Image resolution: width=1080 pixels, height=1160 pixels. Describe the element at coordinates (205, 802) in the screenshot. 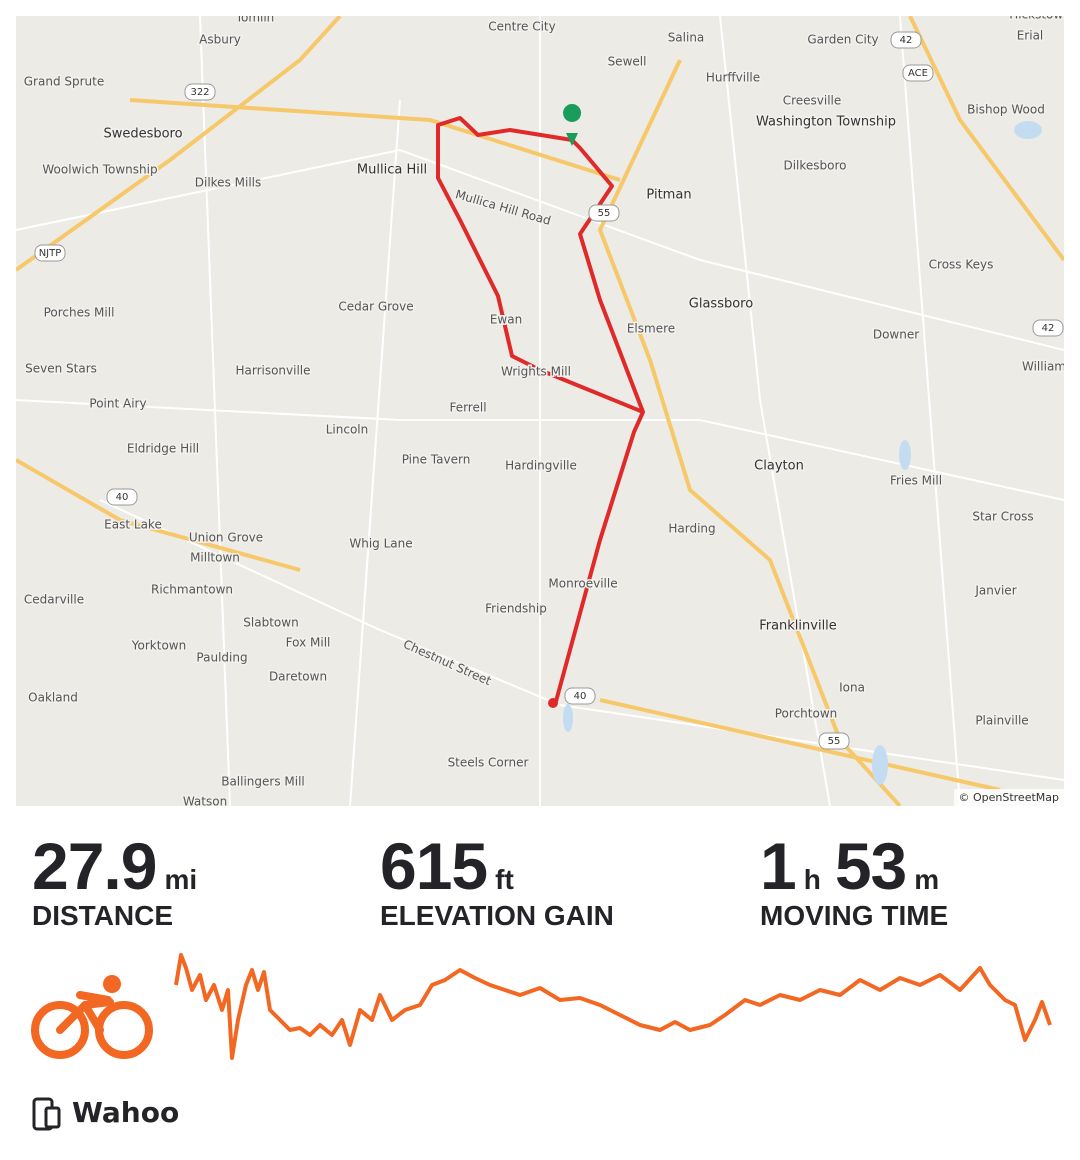

I see `map-label: Watson` at that location.